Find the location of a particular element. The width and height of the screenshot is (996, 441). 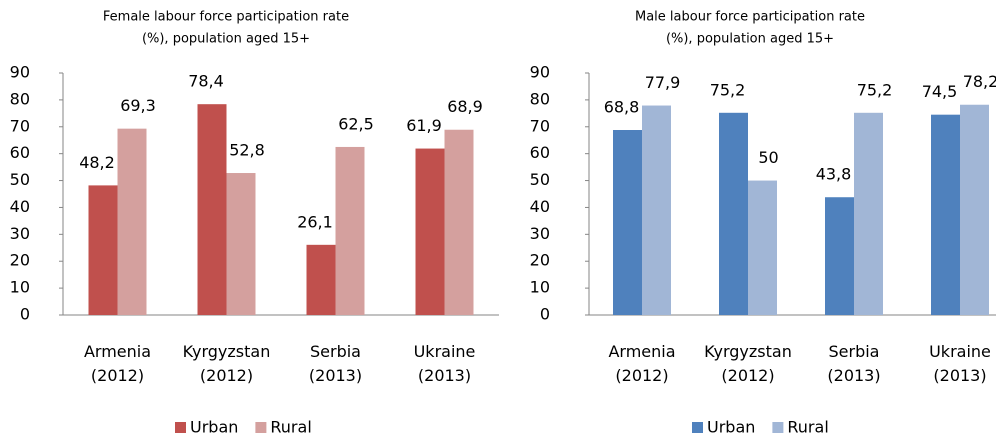

data-label: 50 is located at coordinates (768, 157).